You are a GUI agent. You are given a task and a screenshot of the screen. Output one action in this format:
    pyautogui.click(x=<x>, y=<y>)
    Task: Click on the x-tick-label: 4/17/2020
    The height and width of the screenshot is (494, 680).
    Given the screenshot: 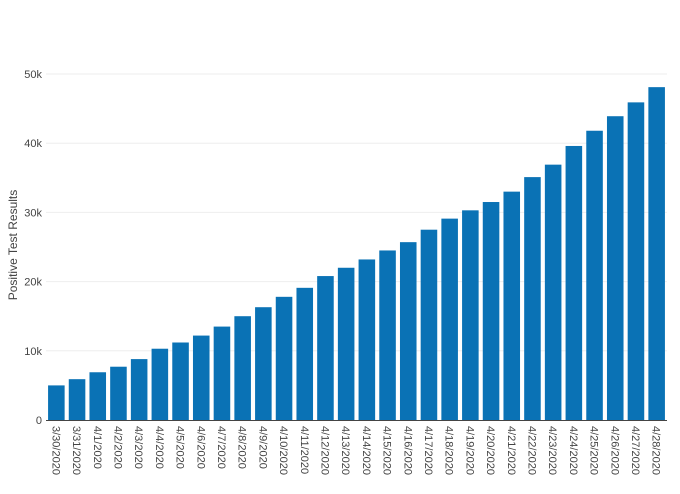 What is the action you would take?
    pyautogui.click(x=428, y=450)
    